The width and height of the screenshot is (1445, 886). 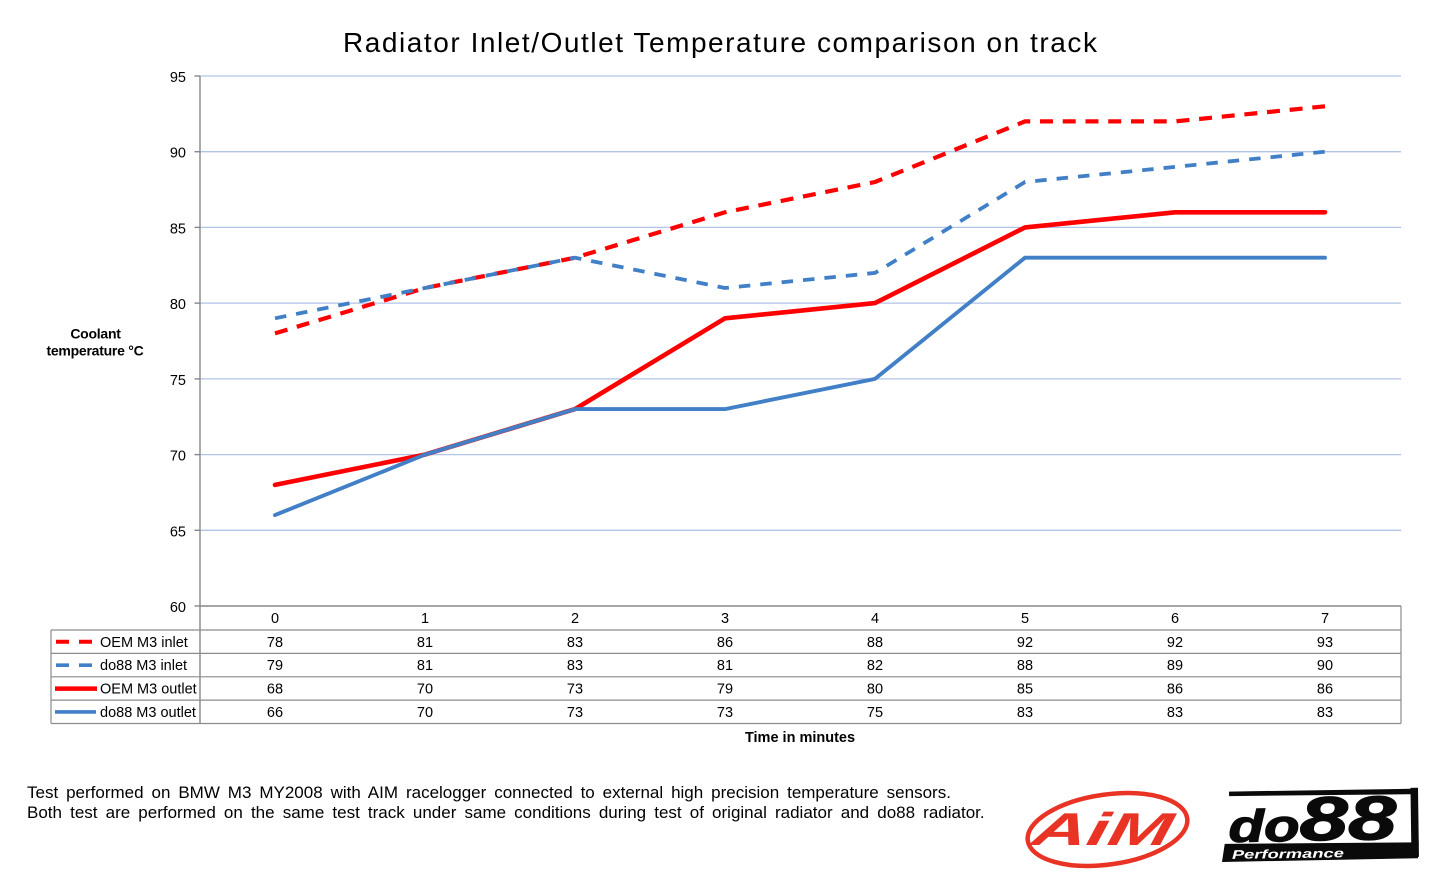 I want to click on svg-text: 7, so click(x=1325, y=619).